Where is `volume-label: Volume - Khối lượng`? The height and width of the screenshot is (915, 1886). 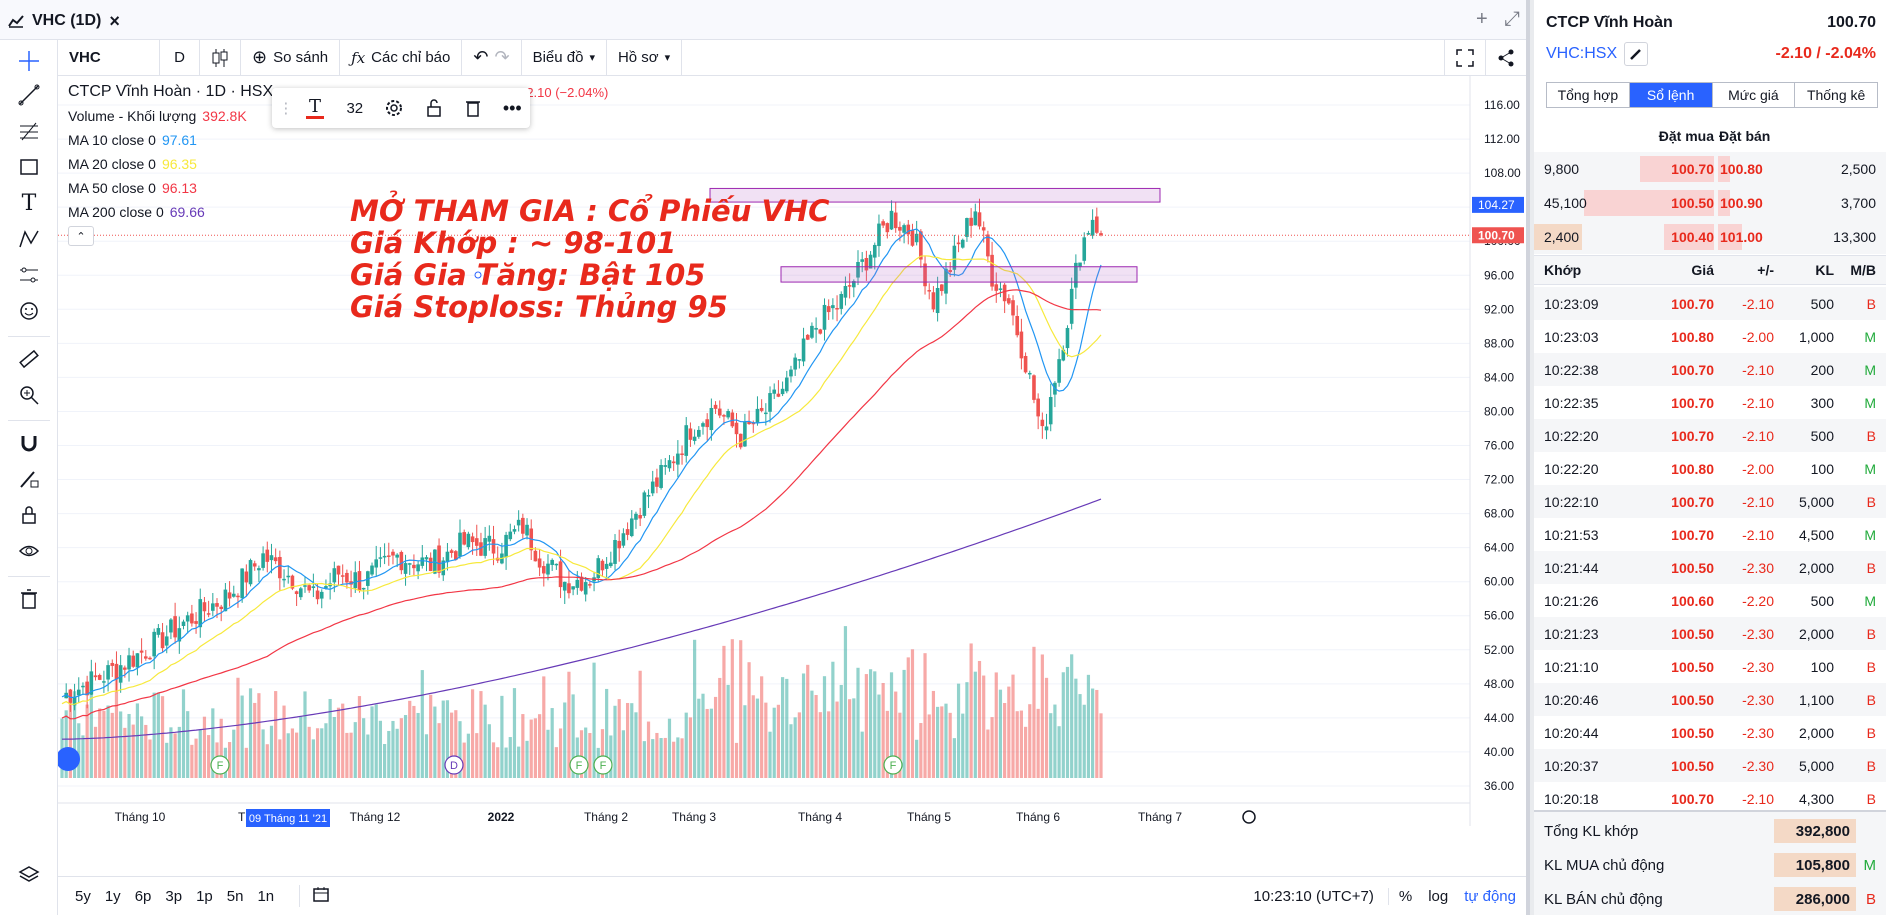 volume-label: Volume - Khối lượng is located at coordinates (132, 116).